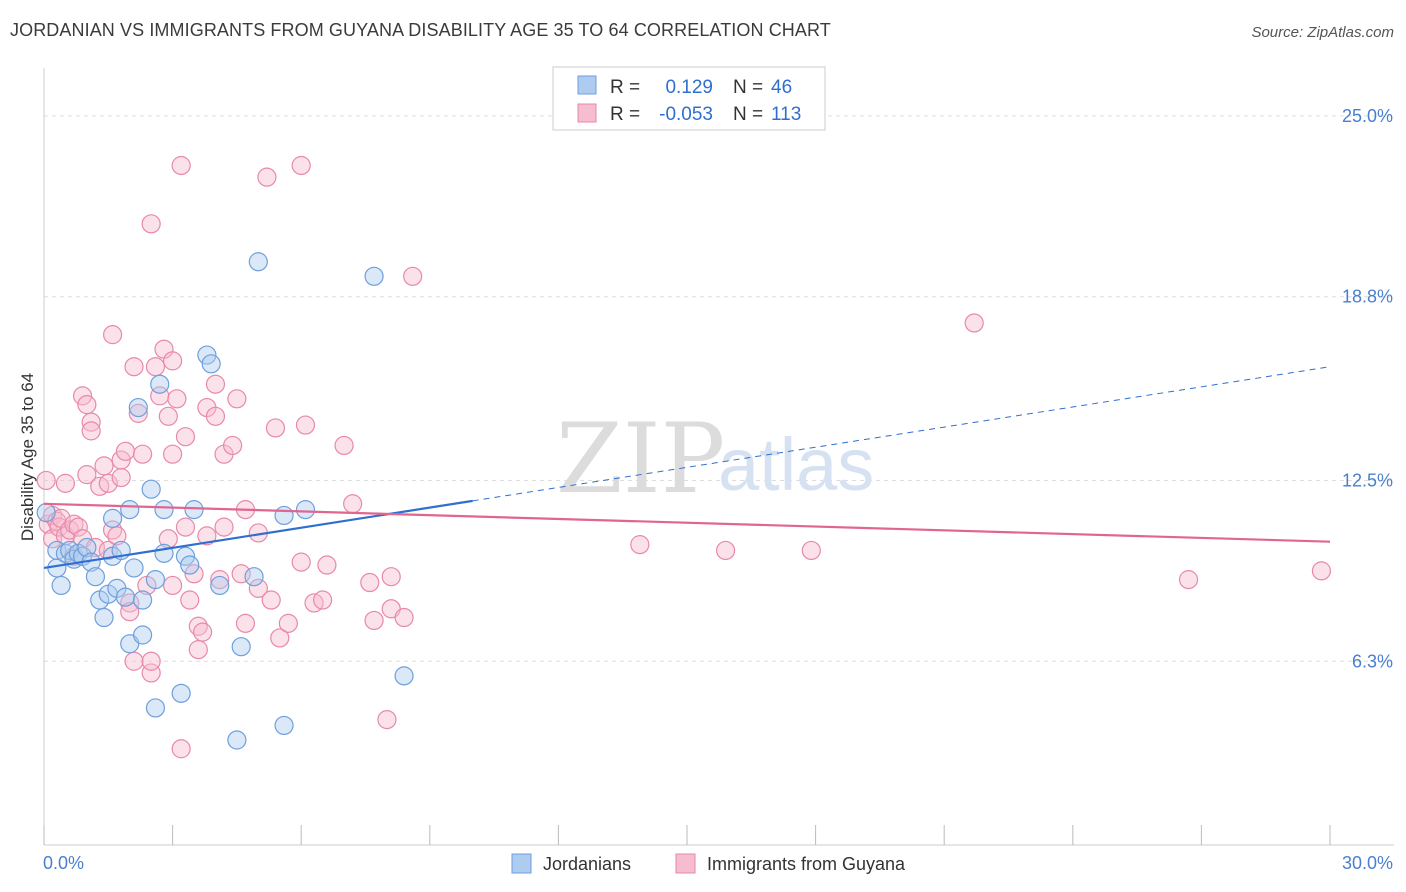 The height and width of the screenshot is (892, 1406). Describe the element at coordinates (1367, 116) in the screenshot. I see `y-tick-label: 25.0%` at that location.